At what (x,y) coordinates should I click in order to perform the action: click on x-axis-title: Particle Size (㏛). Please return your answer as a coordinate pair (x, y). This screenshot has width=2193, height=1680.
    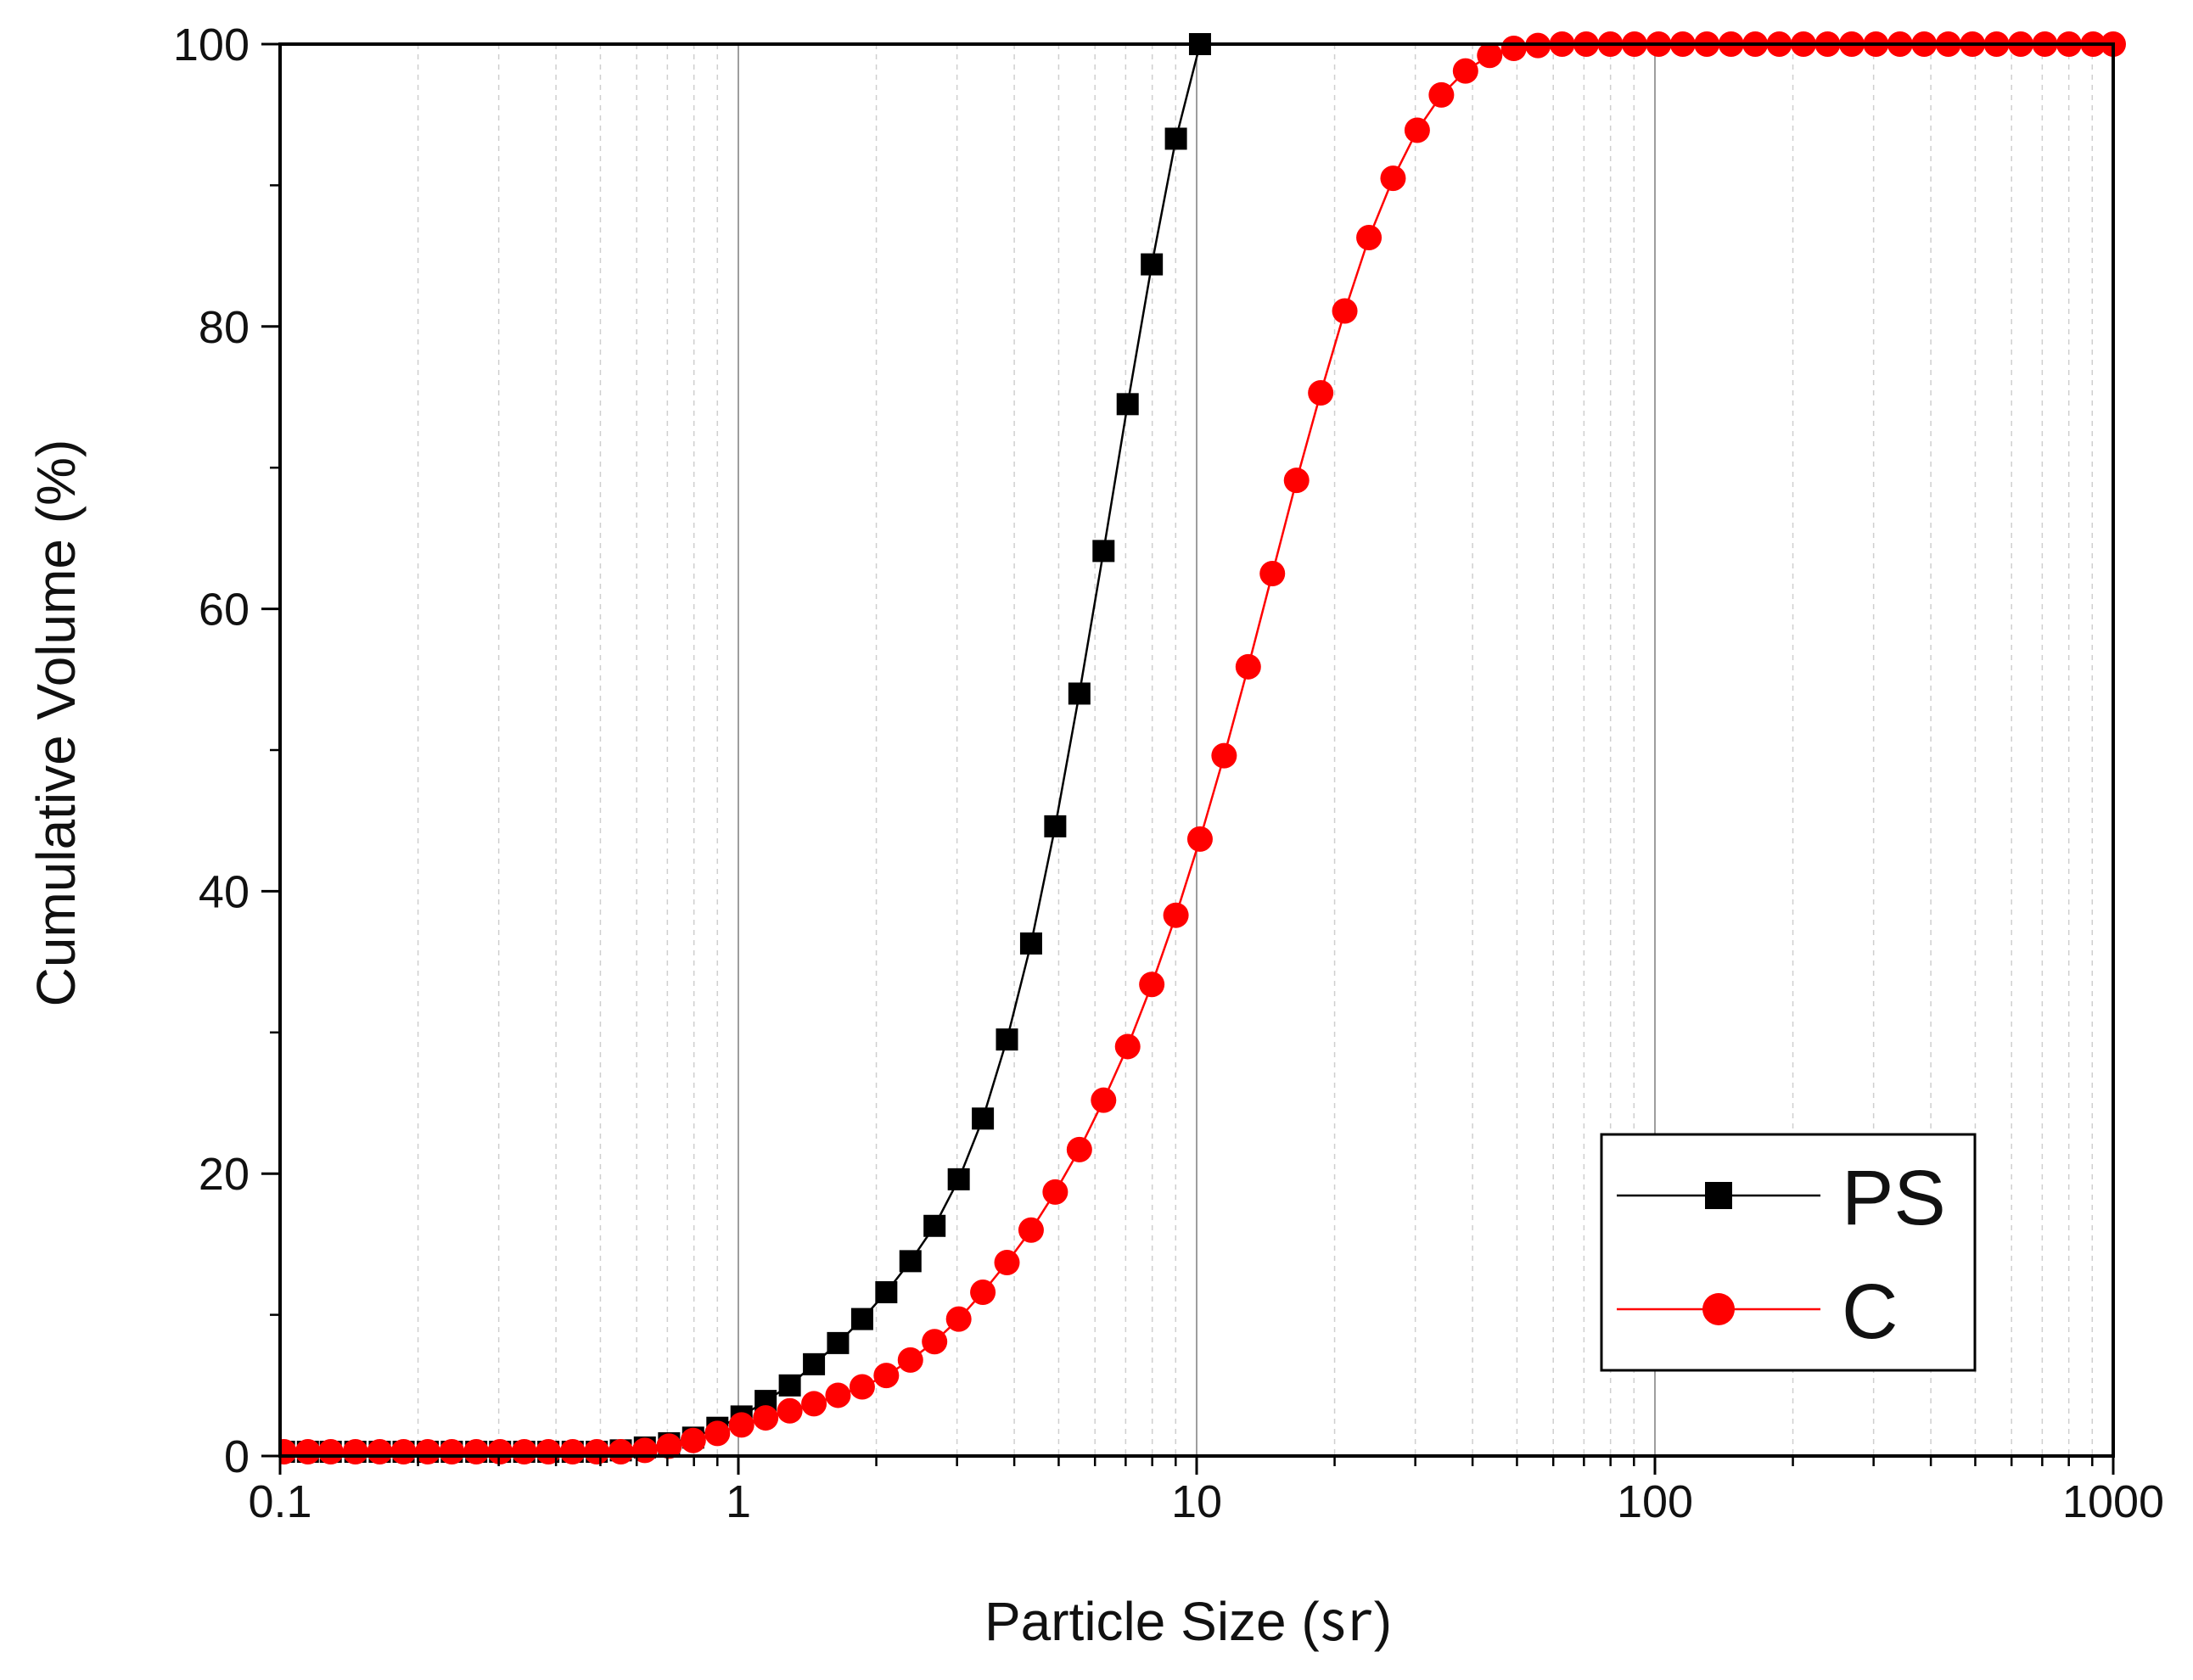
    Looking at the image, I should click on (1188, 1622).